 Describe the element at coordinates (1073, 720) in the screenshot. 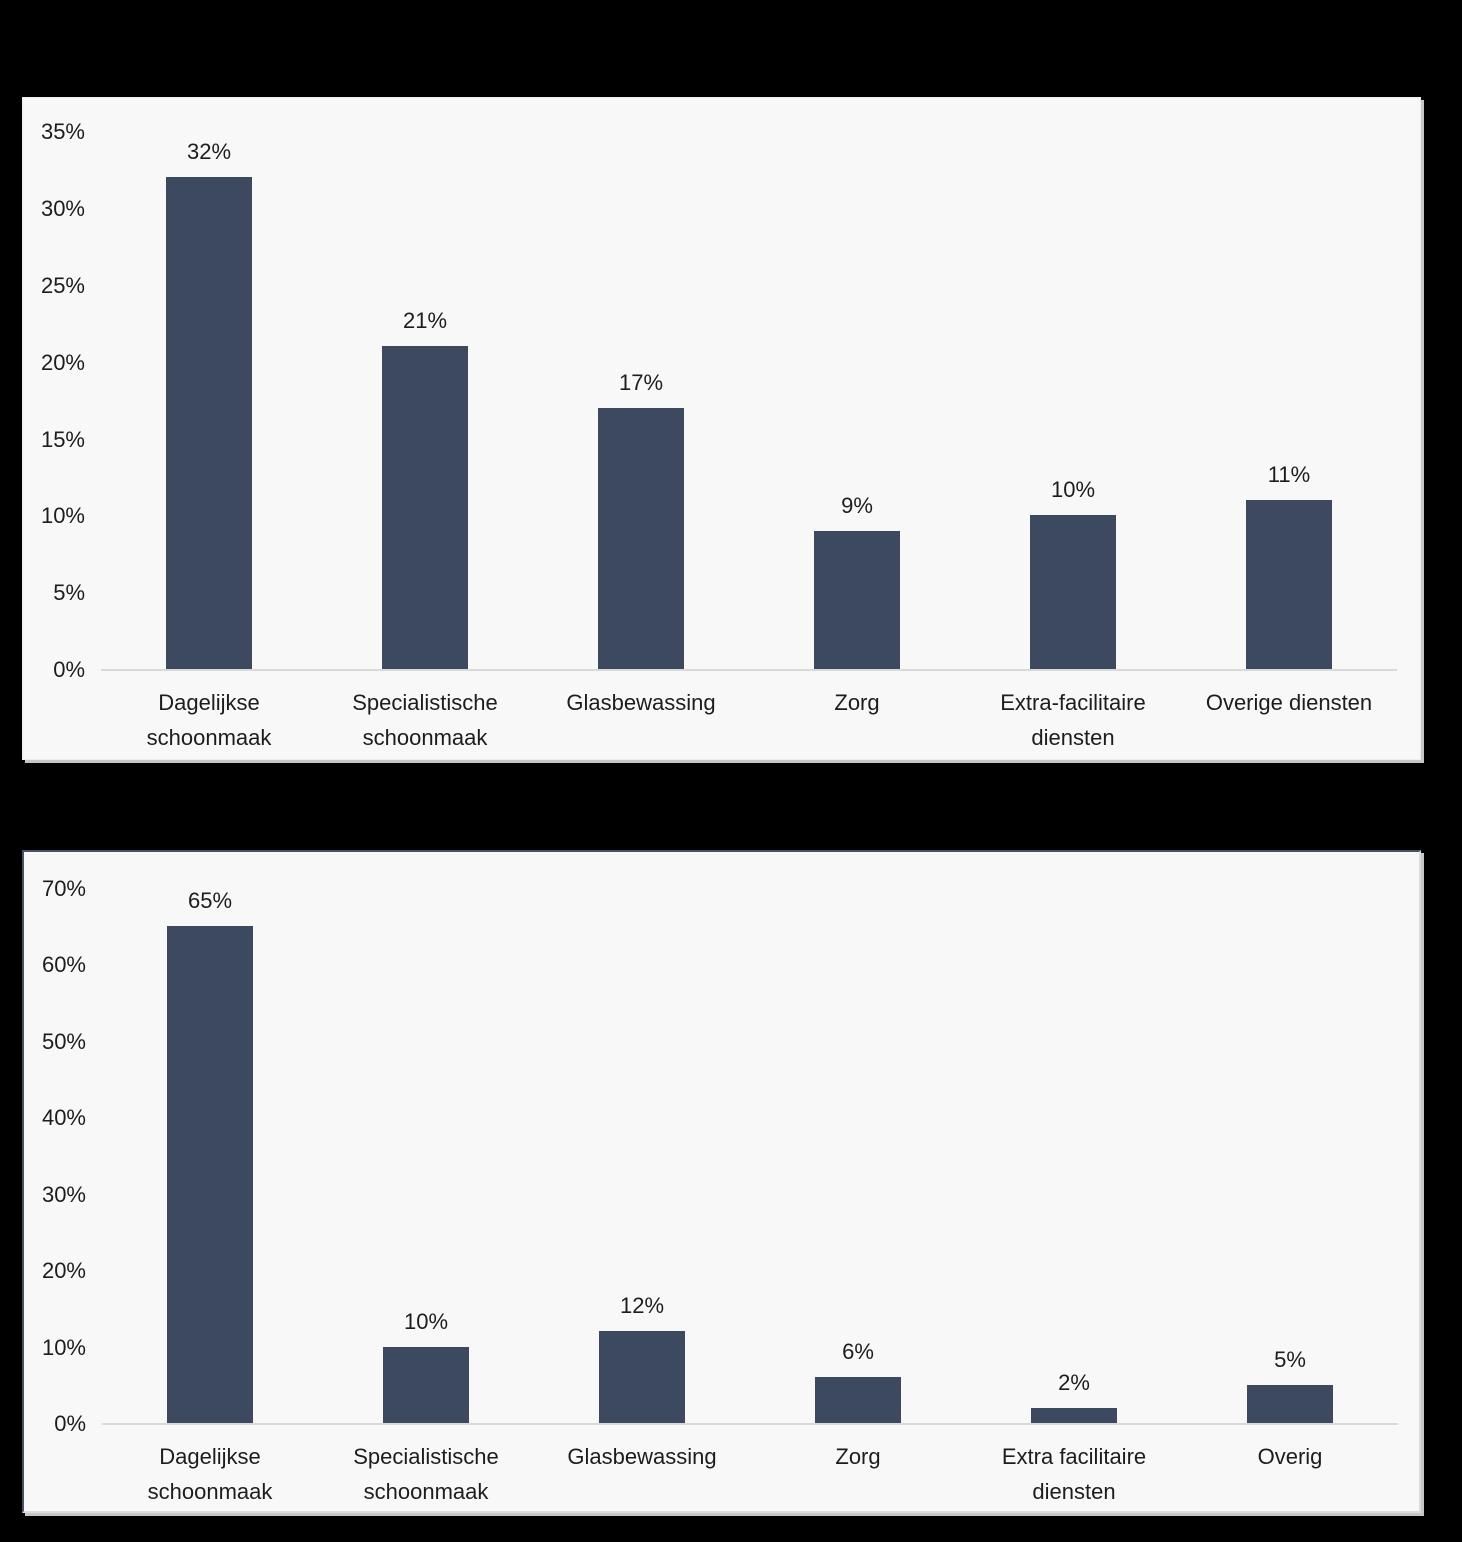

I see `category-label: Extra-facilitaire diensten` at that location.